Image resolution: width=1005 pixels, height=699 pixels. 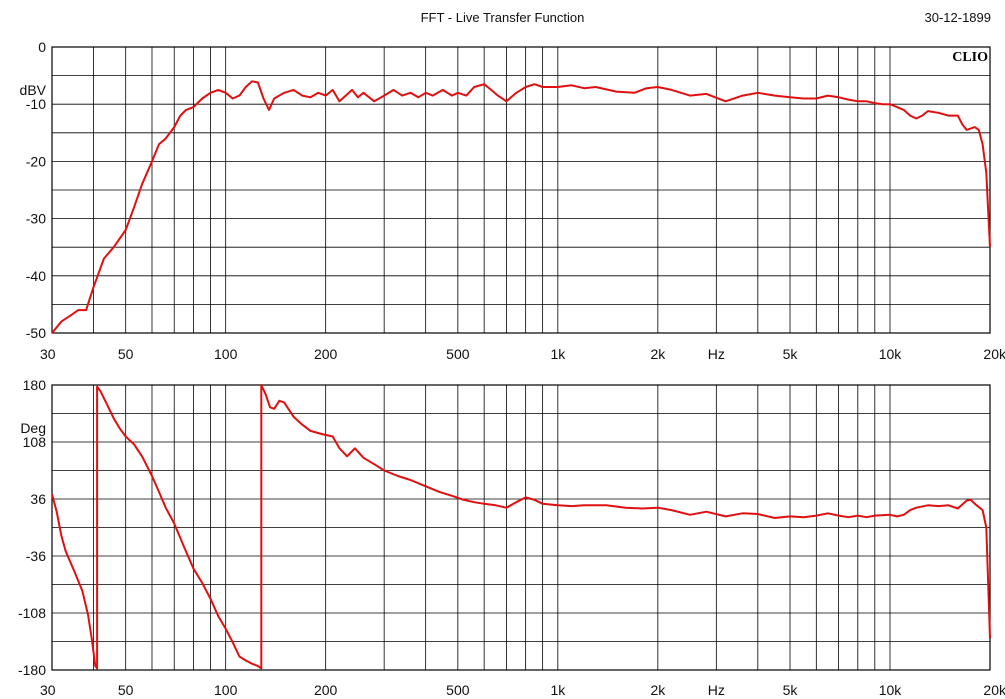 I want to click on y-tick-label: -108, so click(x=32, y=613).